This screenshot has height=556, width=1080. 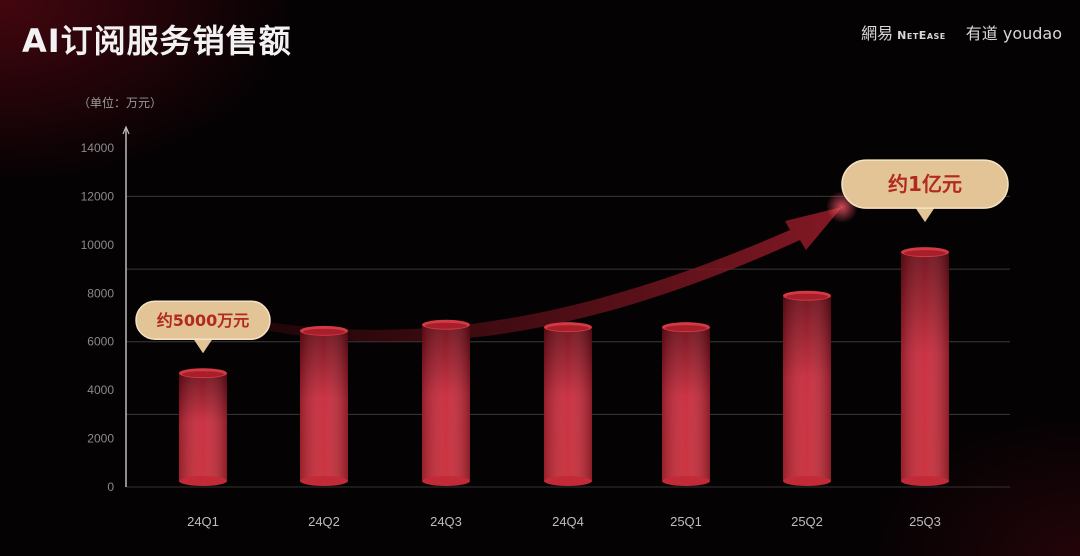 What do you see at coordinates (324, 521) in the screenshot?
I see `x-tick-label: 24Q2` at bounding box center [324, 521].